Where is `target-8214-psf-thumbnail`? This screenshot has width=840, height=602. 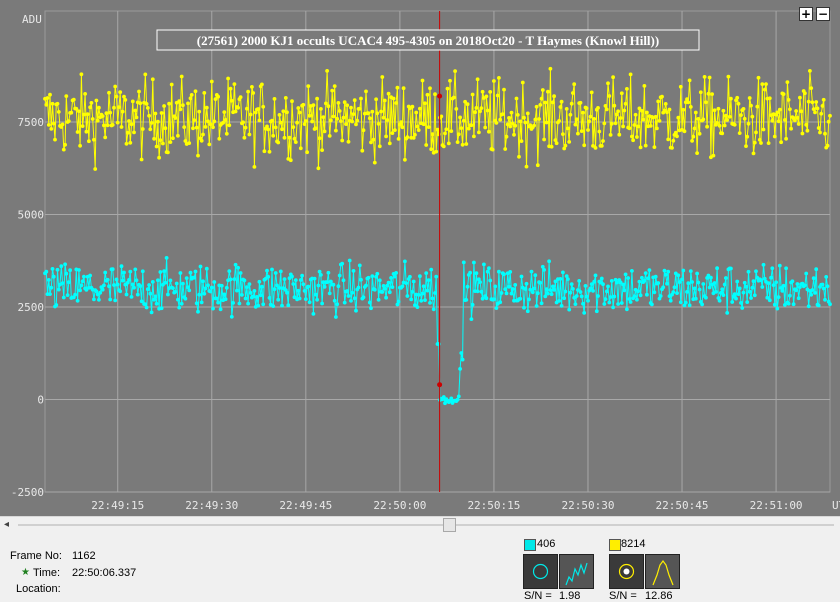 target-8214-psf-thumbnail is located at coordinates (662, 571).